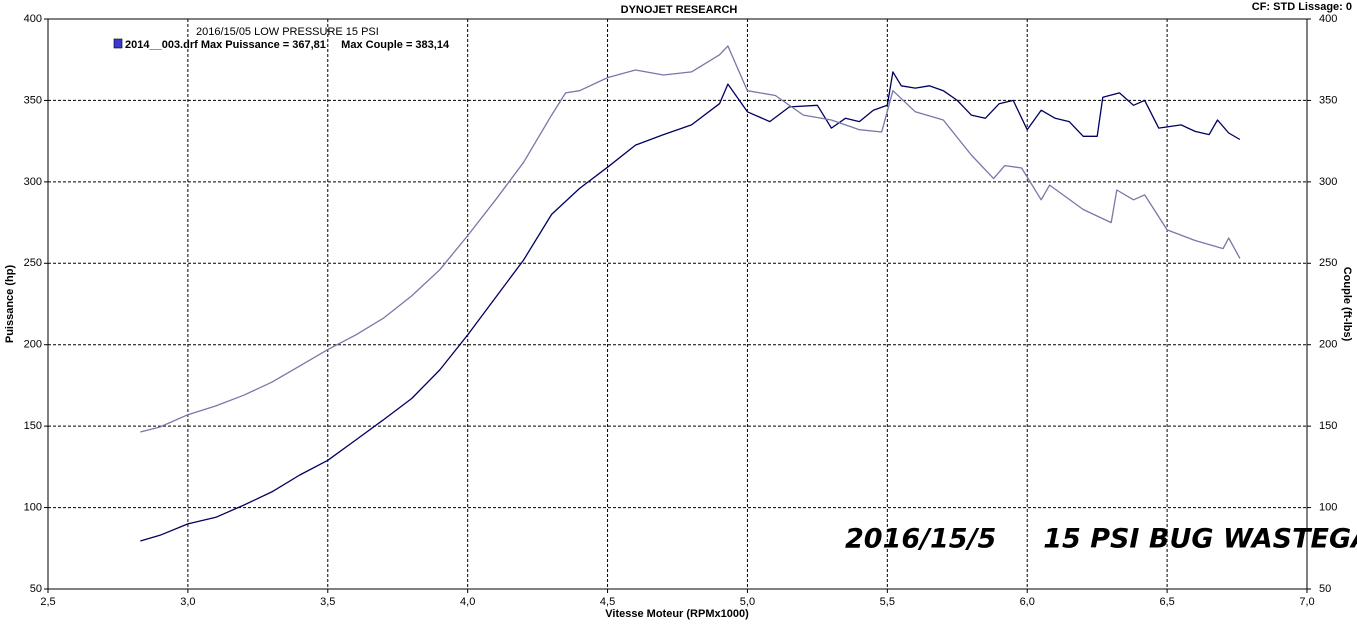  I want to click on y-tick-label: 250, so click(33, 263).